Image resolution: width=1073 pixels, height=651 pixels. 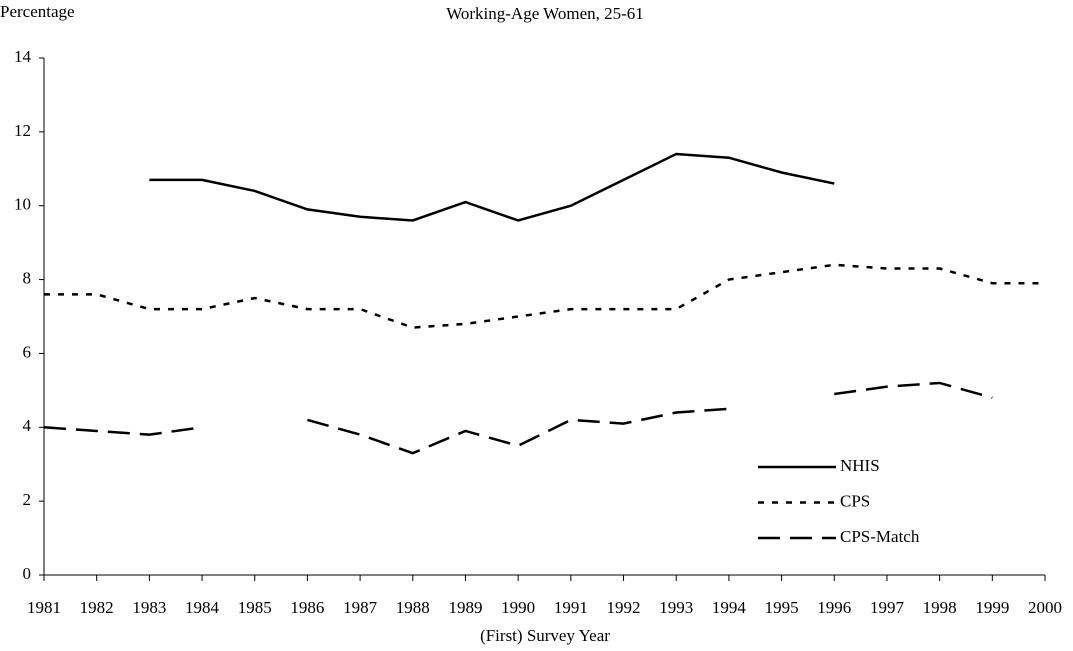 What do you see at coordinates (880, 536) in the screenshot?
I see `legend-label: CPS-Match` at bounding box center [880, 536].